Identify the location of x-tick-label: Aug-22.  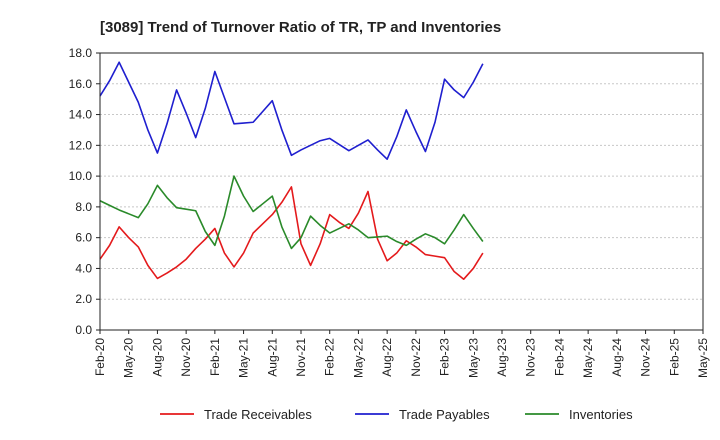
(387, 357).